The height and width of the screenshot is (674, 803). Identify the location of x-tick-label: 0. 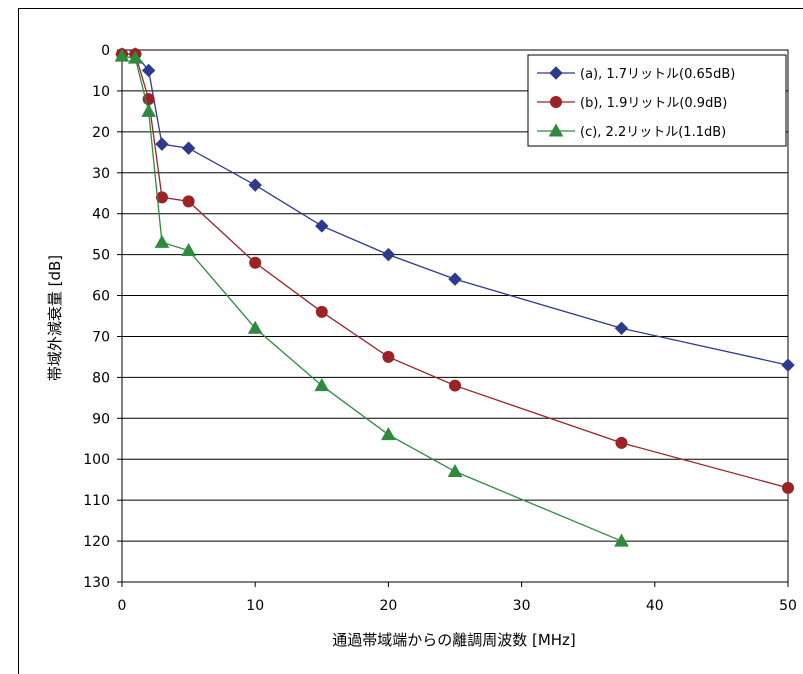
(122, 606).